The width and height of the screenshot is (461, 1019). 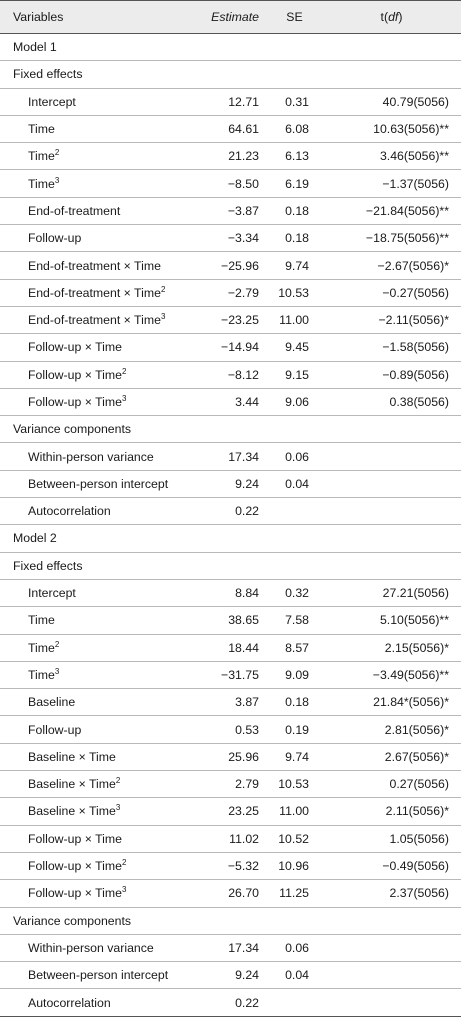 What do you see at coordinates (230, 975) in the screenshot?
I see `table-row: Between-person intercept 9.24 0.04` at bounding box center [230, 975].